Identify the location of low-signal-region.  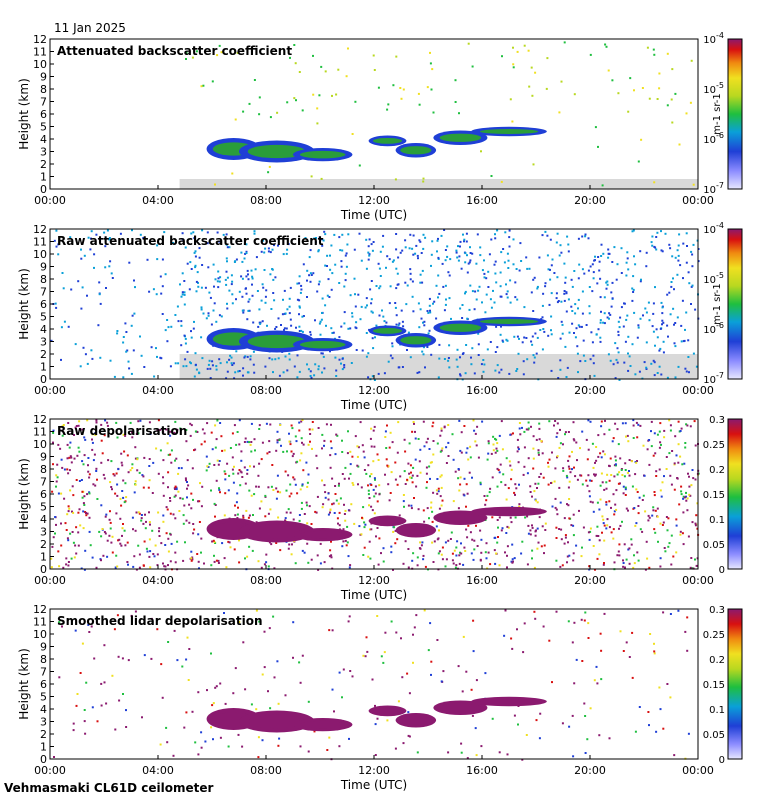
(439, 184).